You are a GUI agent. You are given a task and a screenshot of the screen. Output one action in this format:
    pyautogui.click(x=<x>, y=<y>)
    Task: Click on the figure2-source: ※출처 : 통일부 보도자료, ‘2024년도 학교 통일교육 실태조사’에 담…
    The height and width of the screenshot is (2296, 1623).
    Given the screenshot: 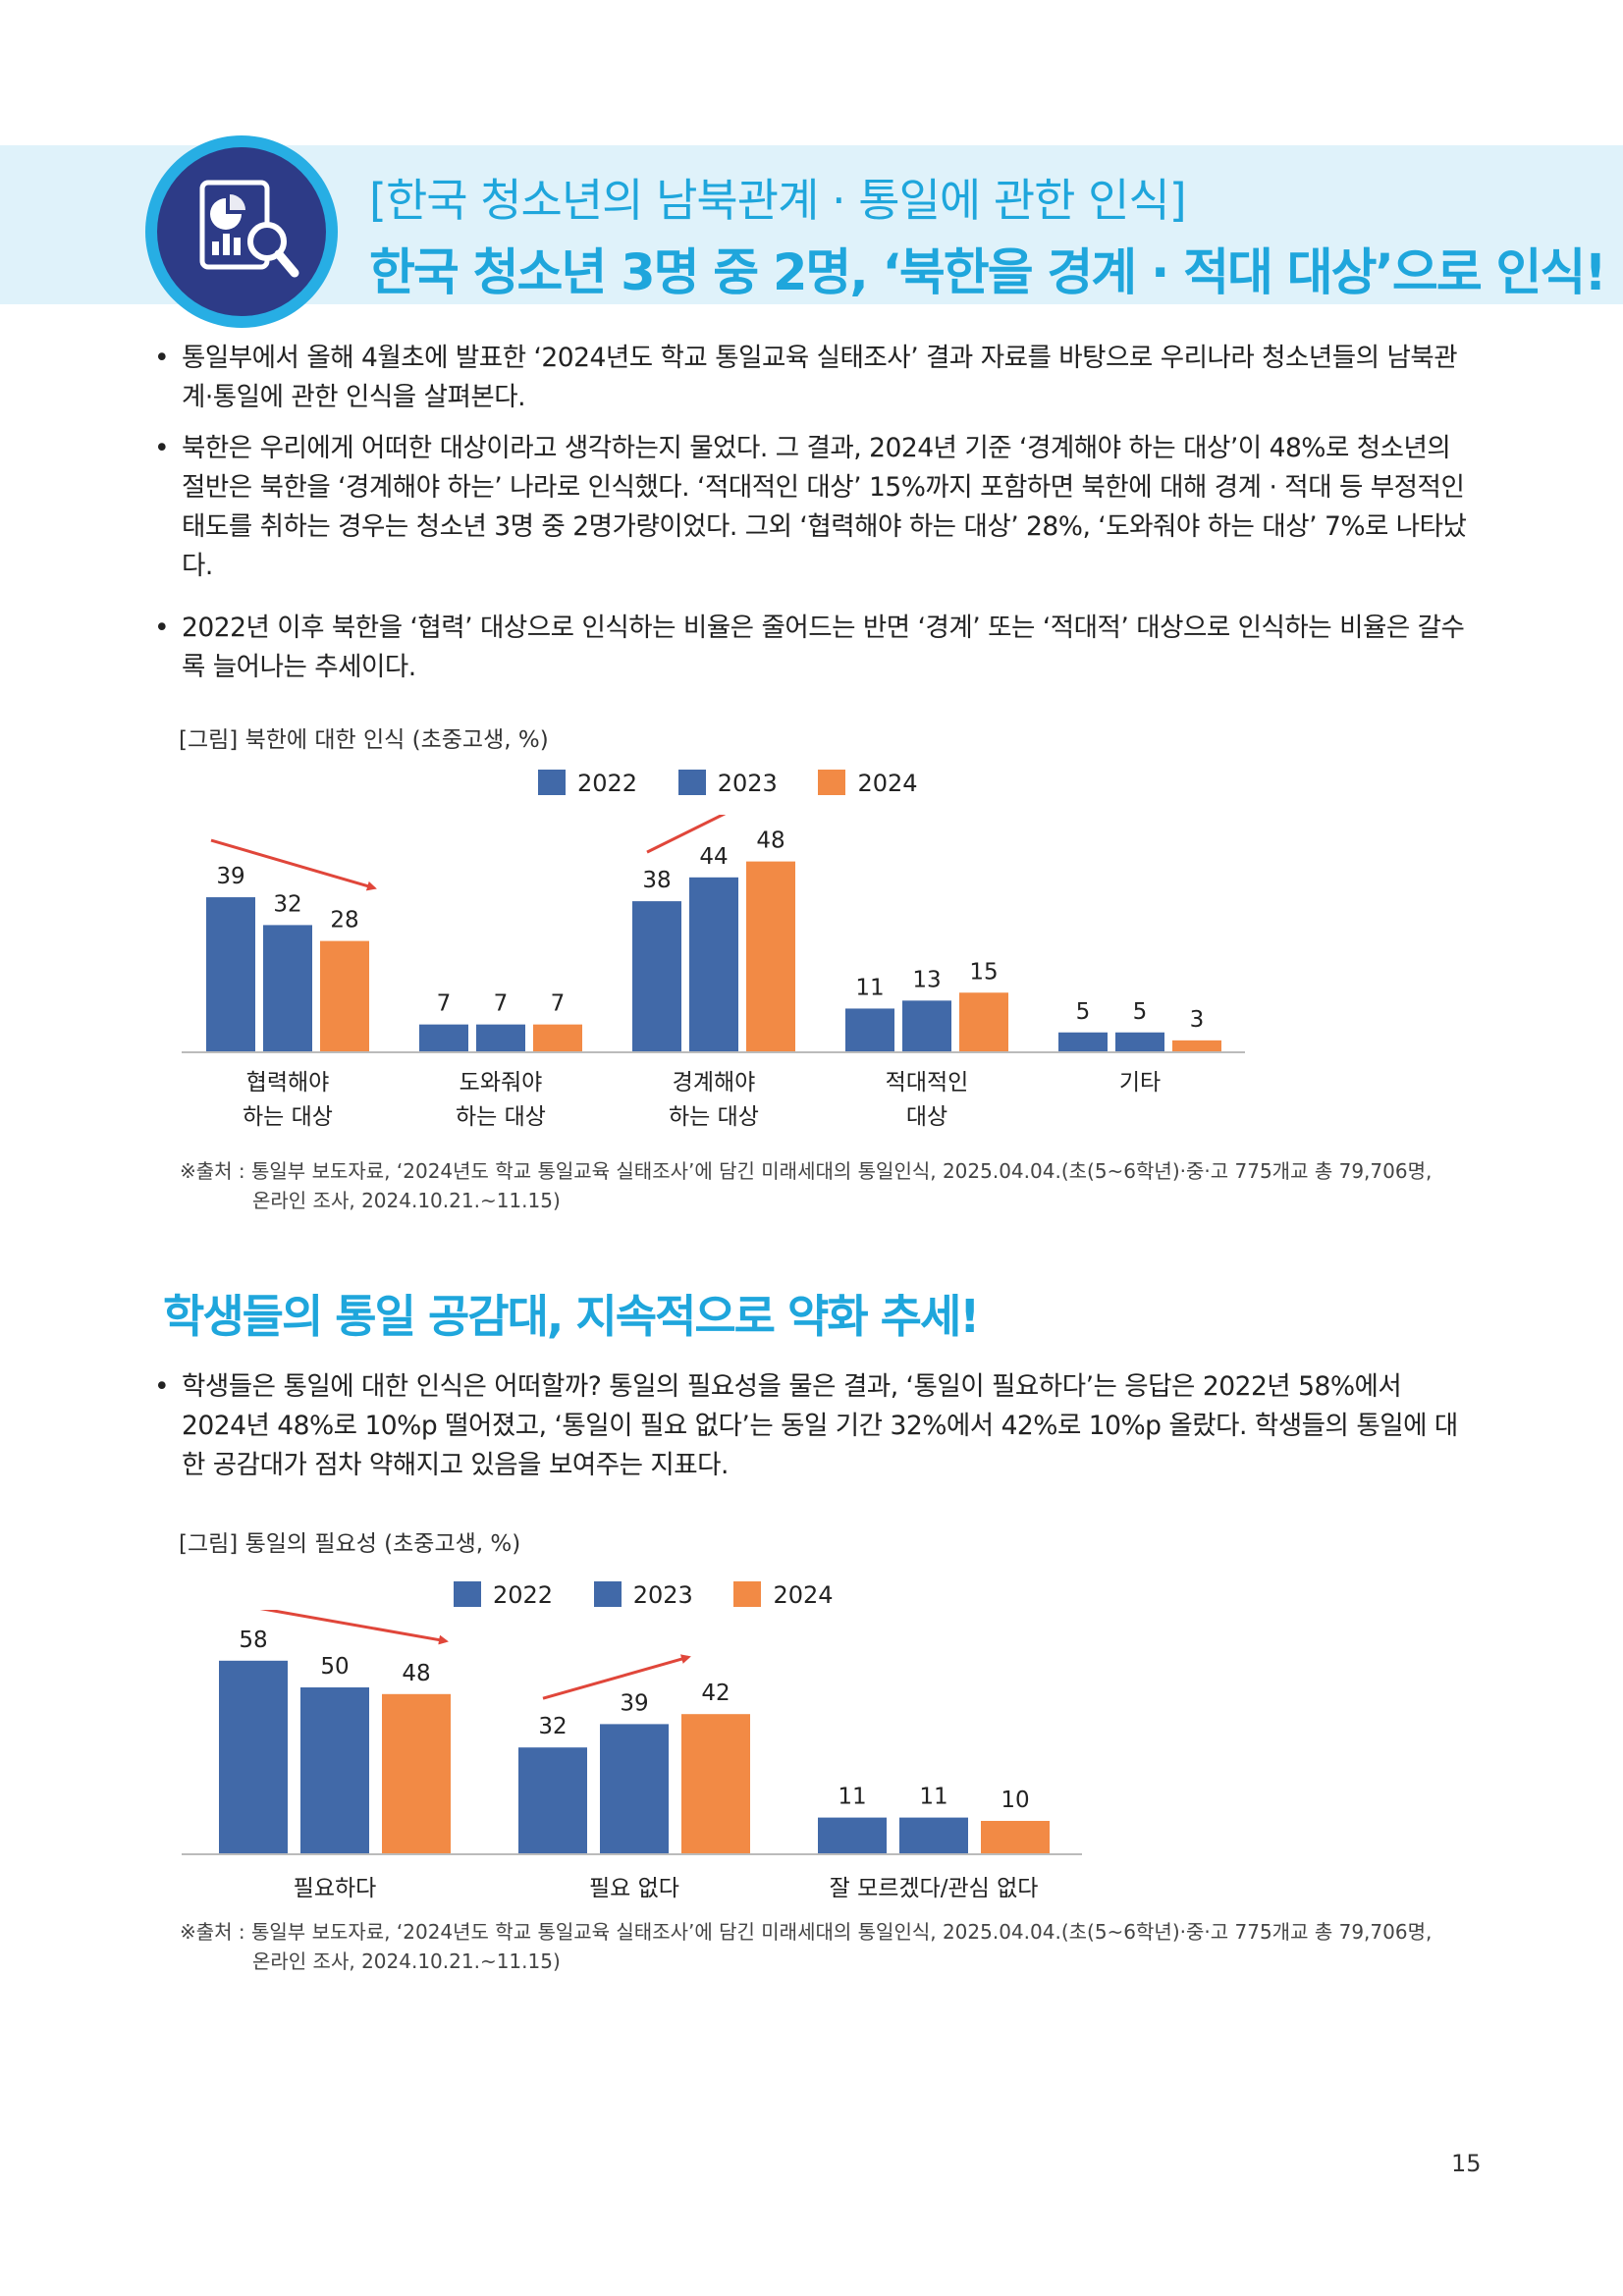 What is the action you would take?
    pyautogui.click(x=818, y=1946)
    